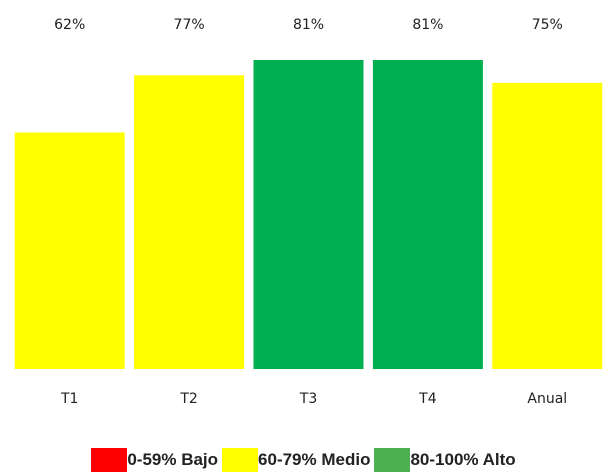 This screenshot has height=472, width=607. What do you see at coordinates (547, 225) in the screenshot?
I see `bar-anual` at bounding box center [547, 225].